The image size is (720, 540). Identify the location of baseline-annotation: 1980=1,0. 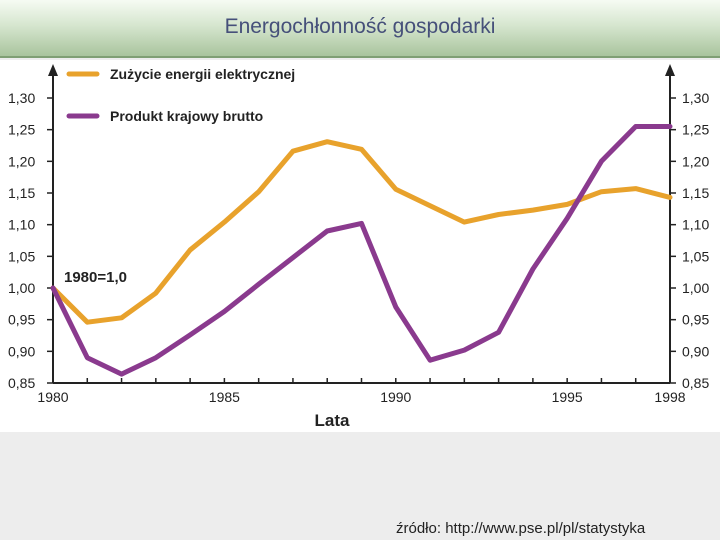
(95, 277).